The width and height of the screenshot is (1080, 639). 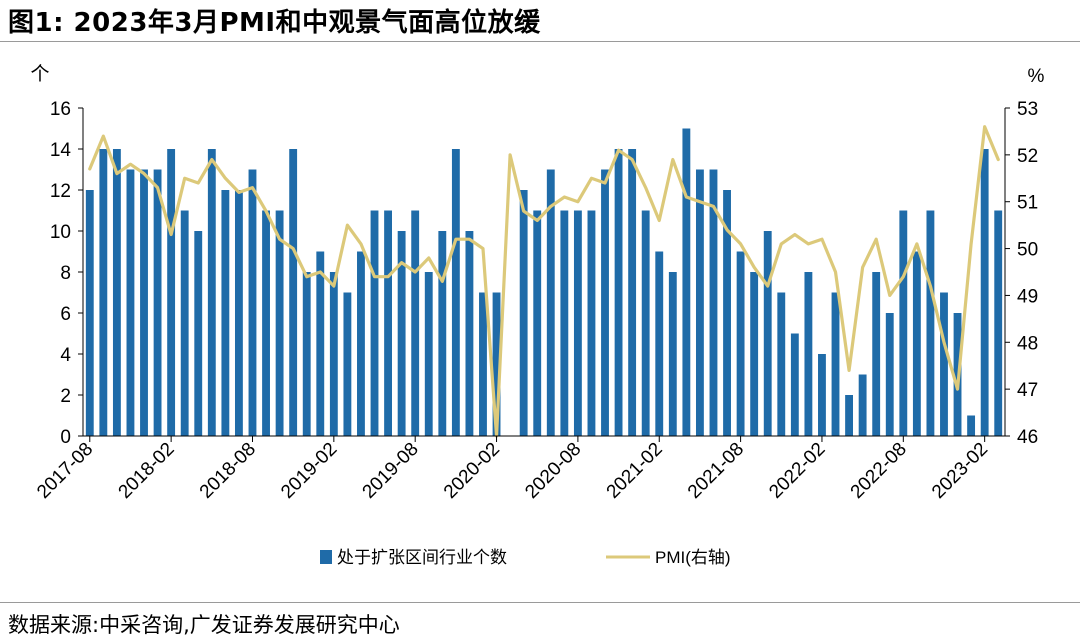 I want to click on left-axis-ticks: 0 2 4 6 8 10 12 14 16, so click(x=66, y=273).